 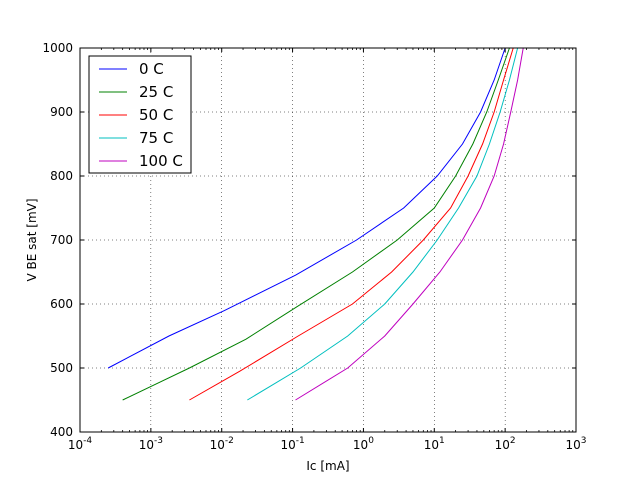 I want to click on x-tick-label: 10⁰, so click(x=363, y=444).